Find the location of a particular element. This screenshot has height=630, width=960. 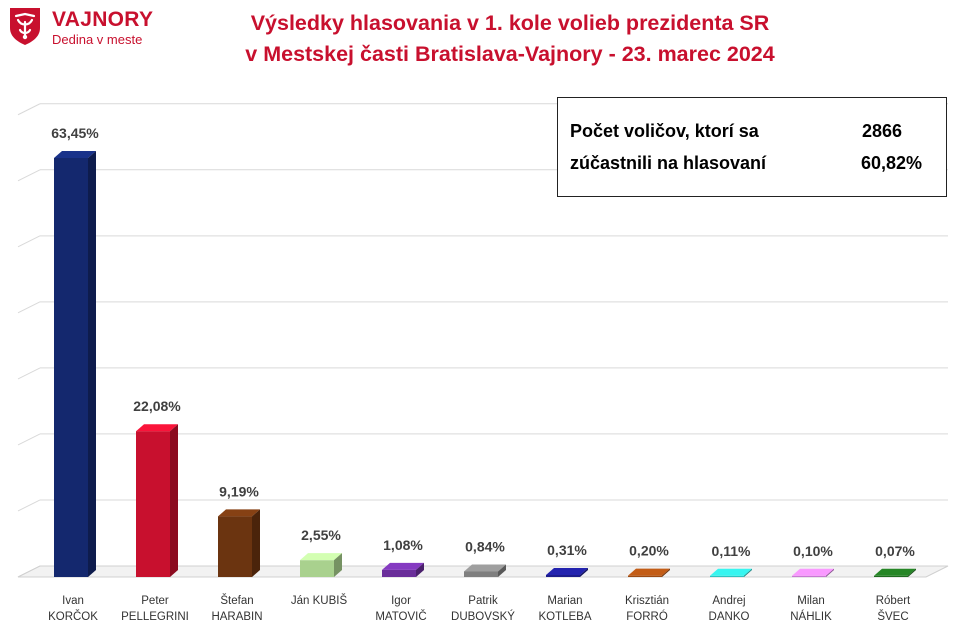

logo-tagline: Dedina v meste is located at coordinates (97, 39).